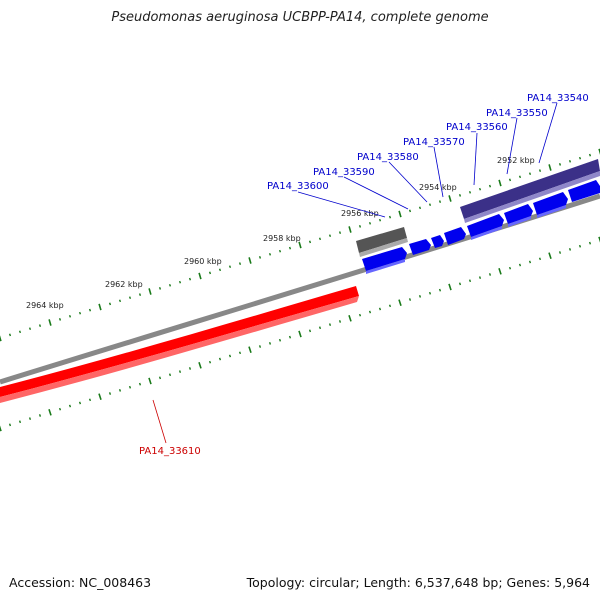 The height and width of the screenshot is (600, 600). I want to click on gene-label-pa14-33560: PA14_33560, so click(477, 127).